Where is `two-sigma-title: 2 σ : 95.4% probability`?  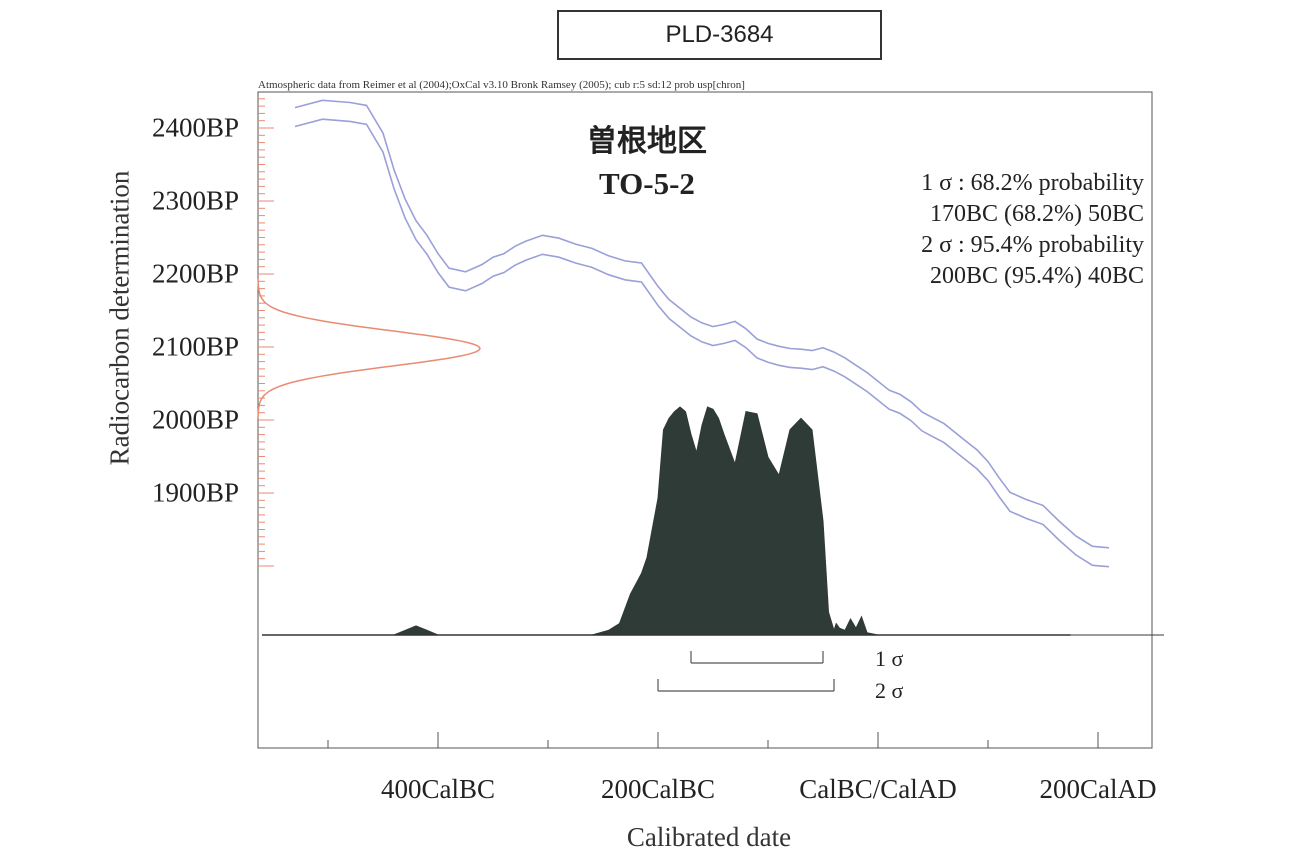
two-sigma-title: 2 σ : 95.4% probability is located at coordinates (1032, 245).